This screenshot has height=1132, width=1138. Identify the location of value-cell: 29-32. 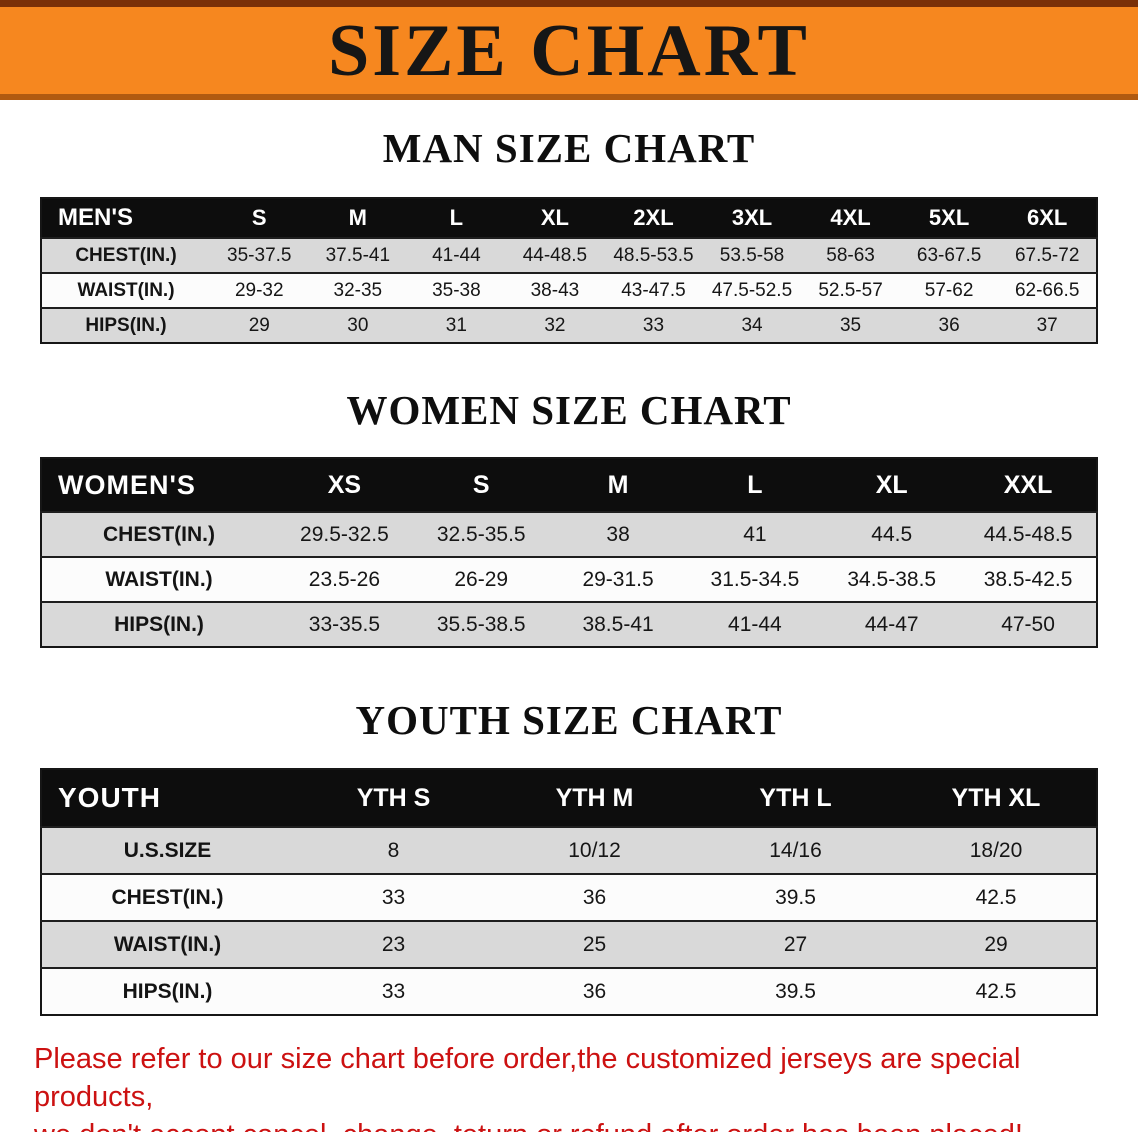
(259, 290).